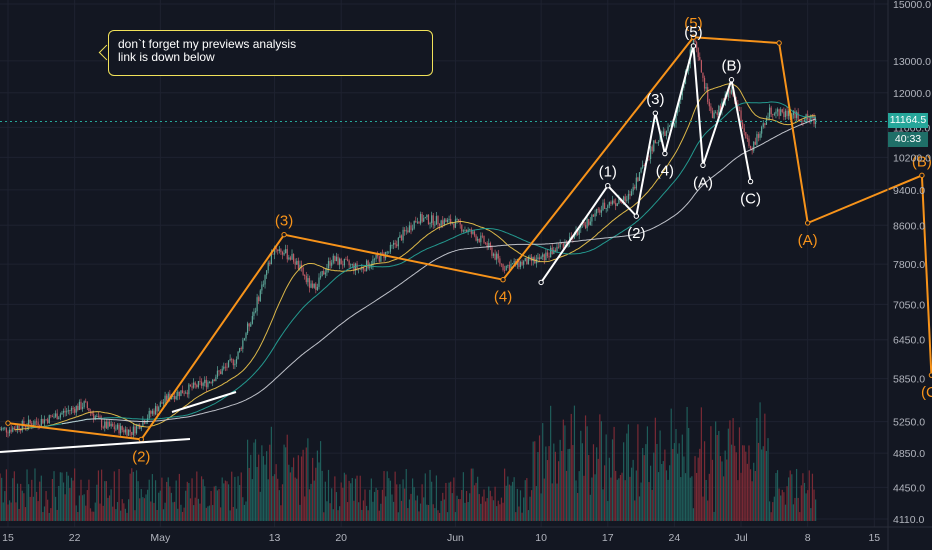  Describe the element at coordinates (466, 535) in the screenshot. I see `time-axis: 1522May1320Jun101724Jul81522` at that location.